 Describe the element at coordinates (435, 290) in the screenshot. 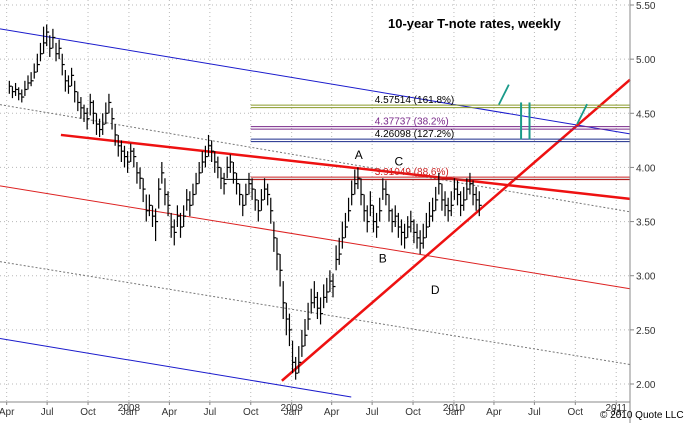

I see `annotation-label: D` at that location.